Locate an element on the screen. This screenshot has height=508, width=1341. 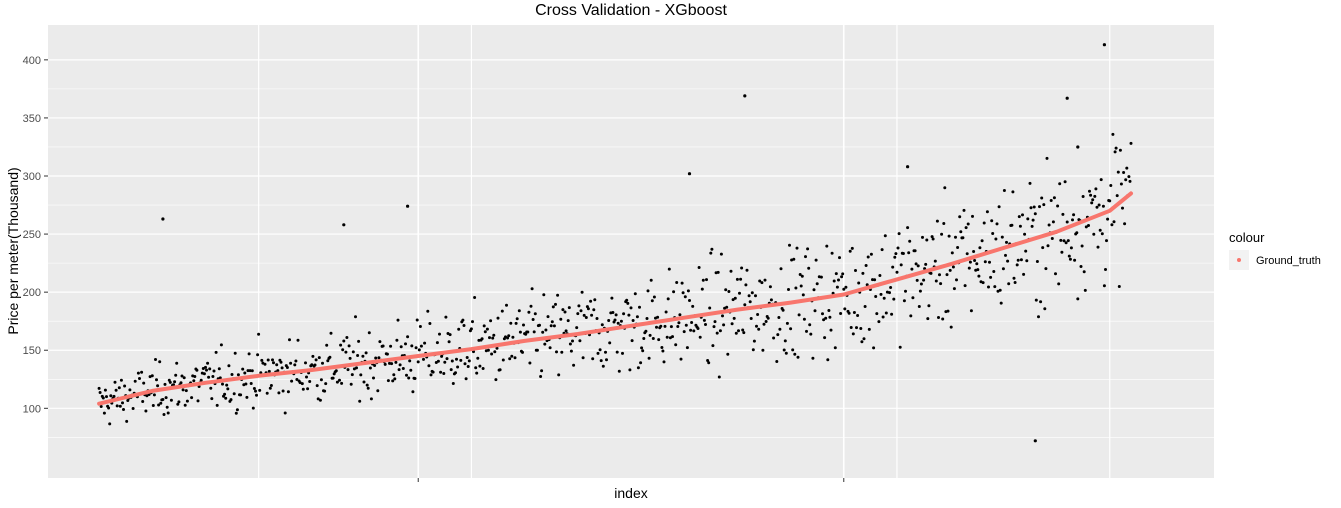
legend-label-ground-truth: Ground_truth is located at coordinates (1288, 261).